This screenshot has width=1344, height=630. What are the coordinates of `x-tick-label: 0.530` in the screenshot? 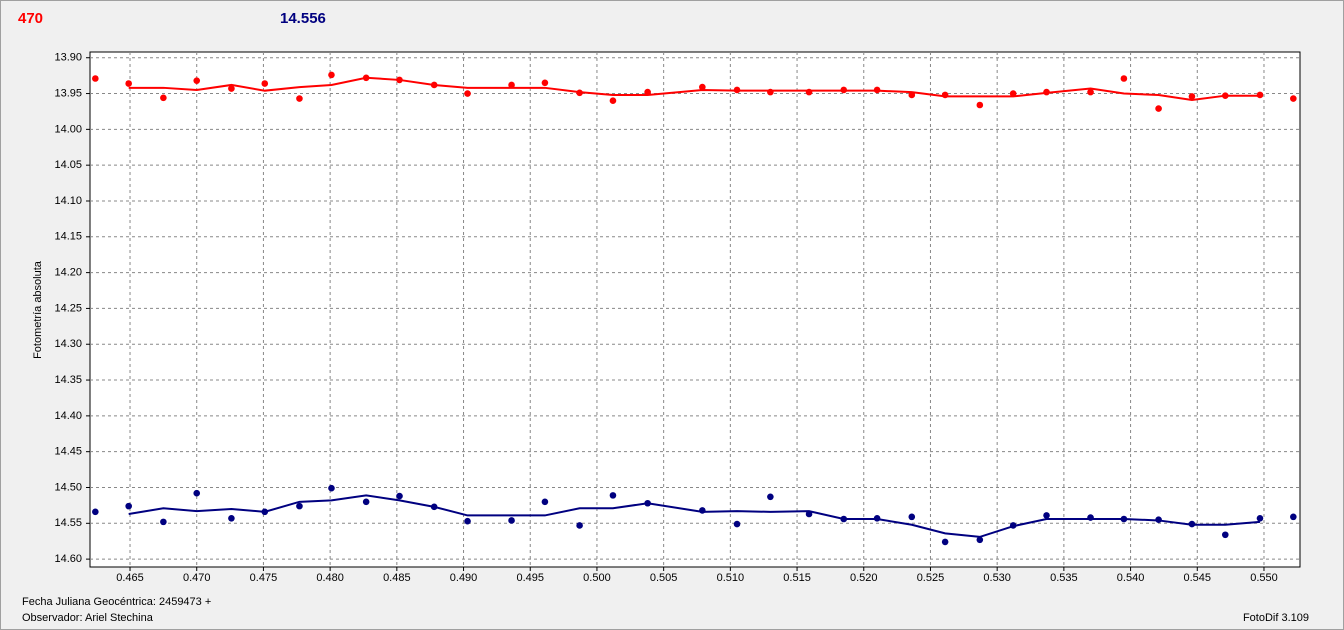 It's located at (997, 578).